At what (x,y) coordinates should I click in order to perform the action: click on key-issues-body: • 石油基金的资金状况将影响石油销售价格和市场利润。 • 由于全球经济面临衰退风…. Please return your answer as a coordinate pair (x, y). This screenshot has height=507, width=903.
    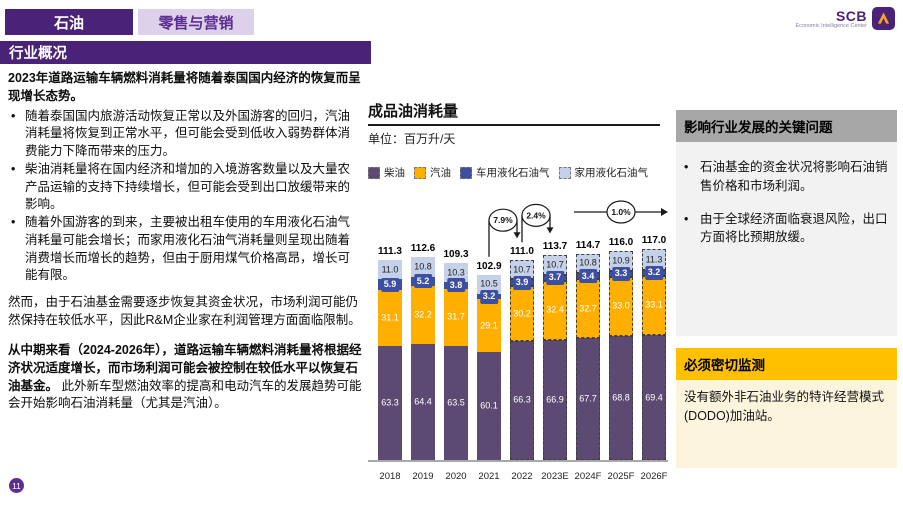
    Looking at the image, I should click on (786, 239).